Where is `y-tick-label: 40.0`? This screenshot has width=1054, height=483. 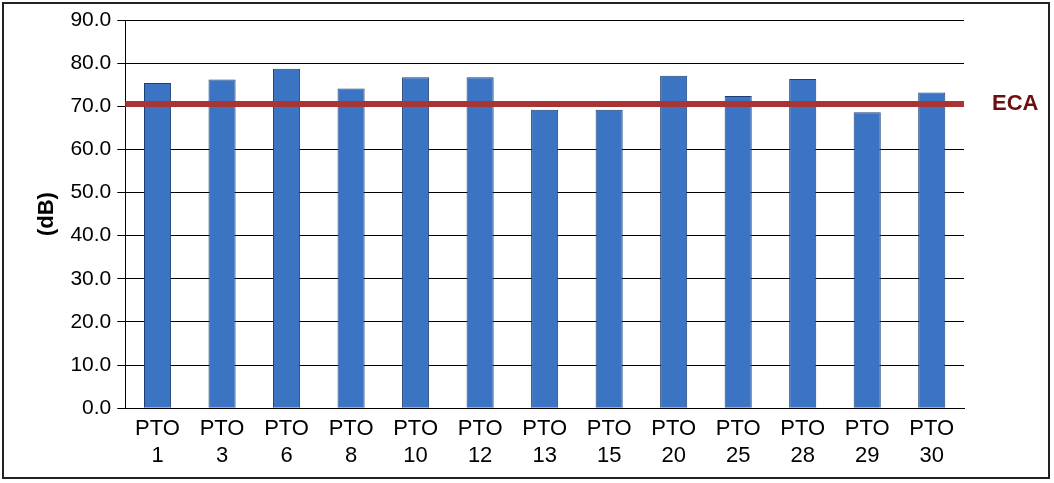 y-tick-label: 40.0 is located at coordinates (91, 234).